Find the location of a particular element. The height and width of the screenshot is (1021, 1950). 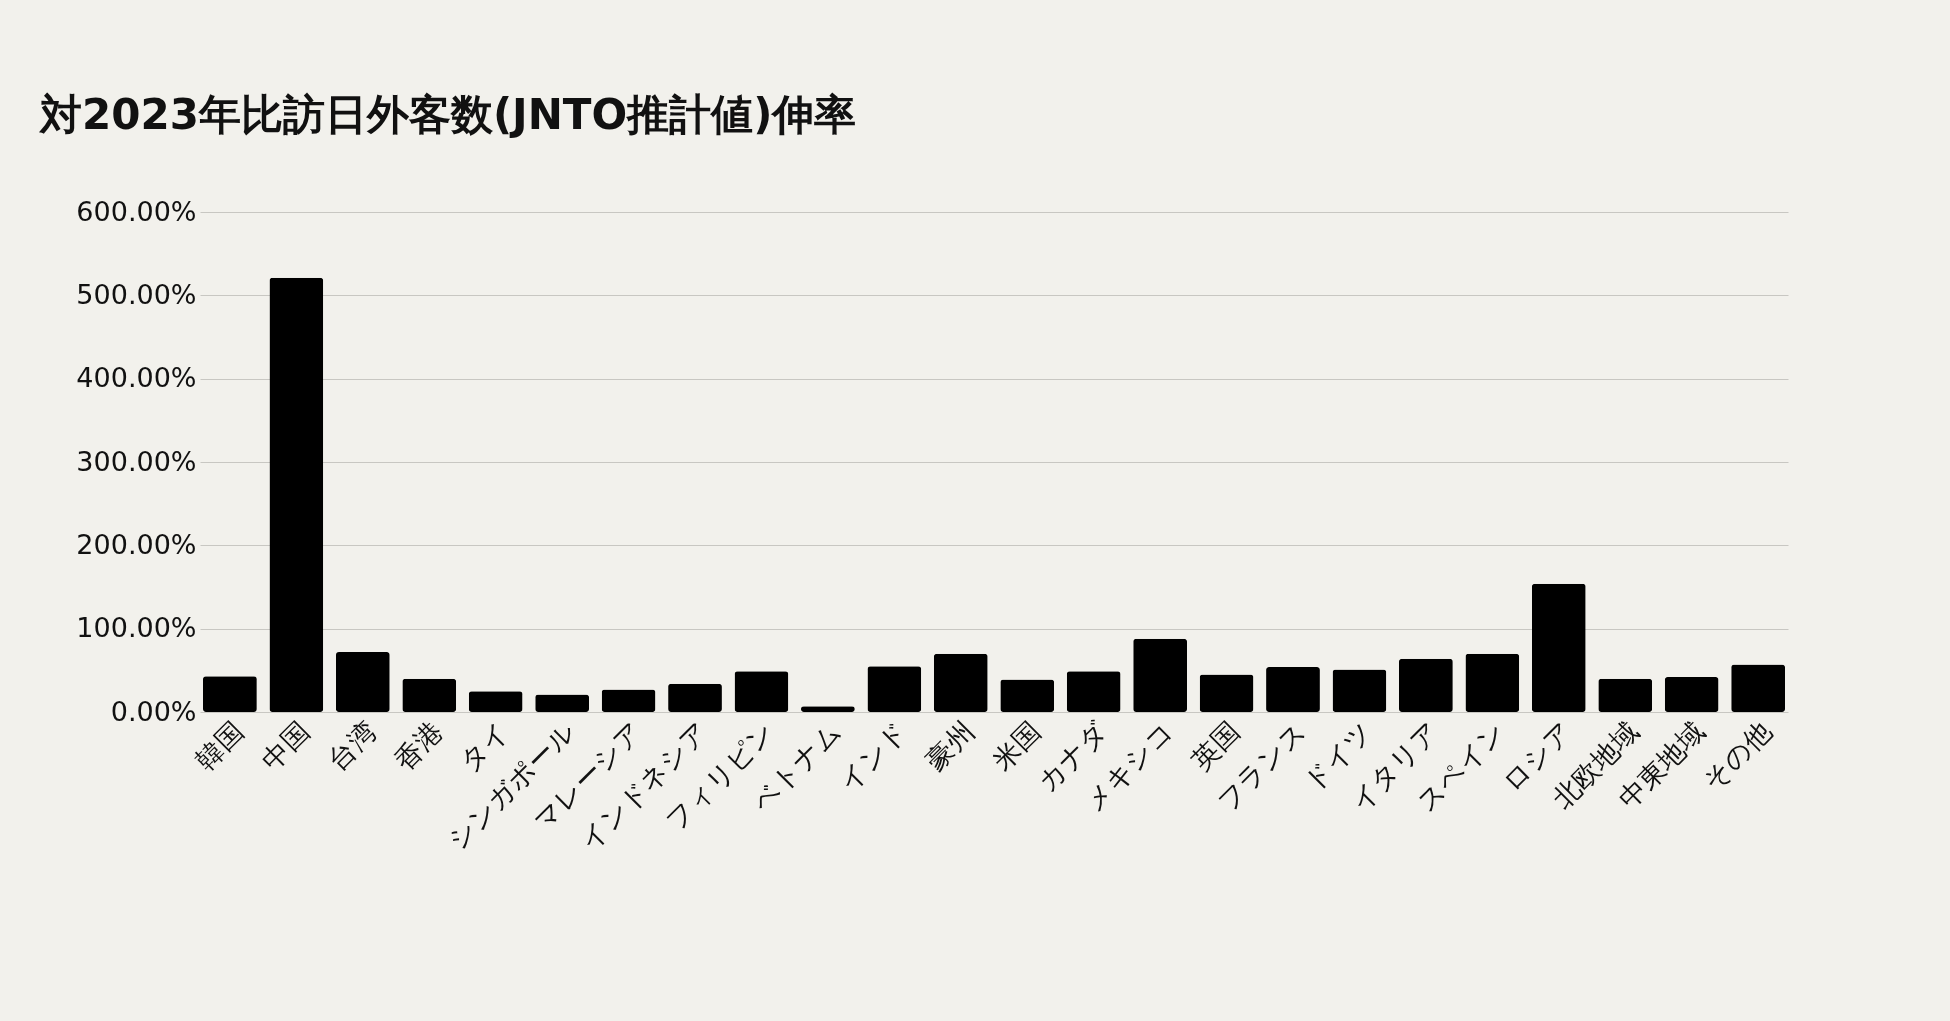

y-tick-label: 200.00% is located at coordinates (136, 544).